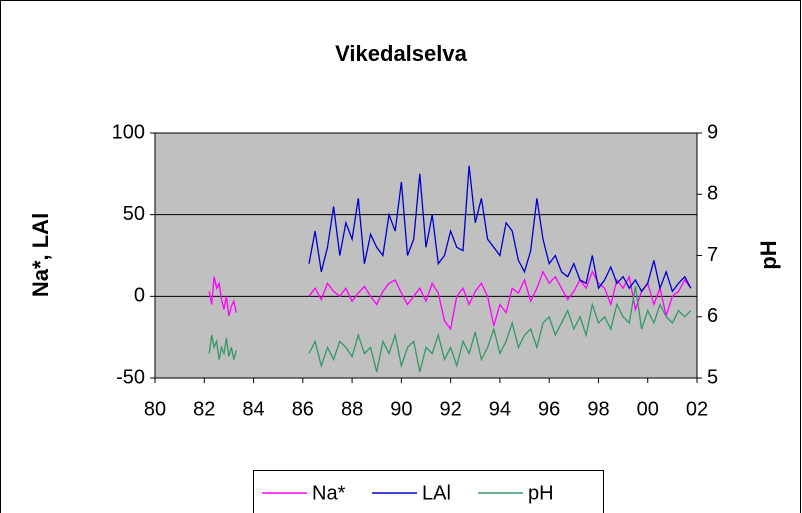  Describe the element at coordinates (541, 493) in the screenshot. I see `legend-label: pH` at that location.